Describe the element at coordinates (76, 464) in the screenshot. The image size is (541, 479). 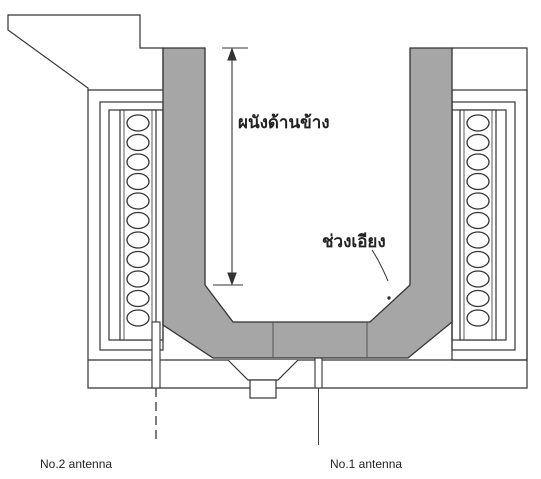
I see `antenna-2-label: No.2 antenna` at that location.